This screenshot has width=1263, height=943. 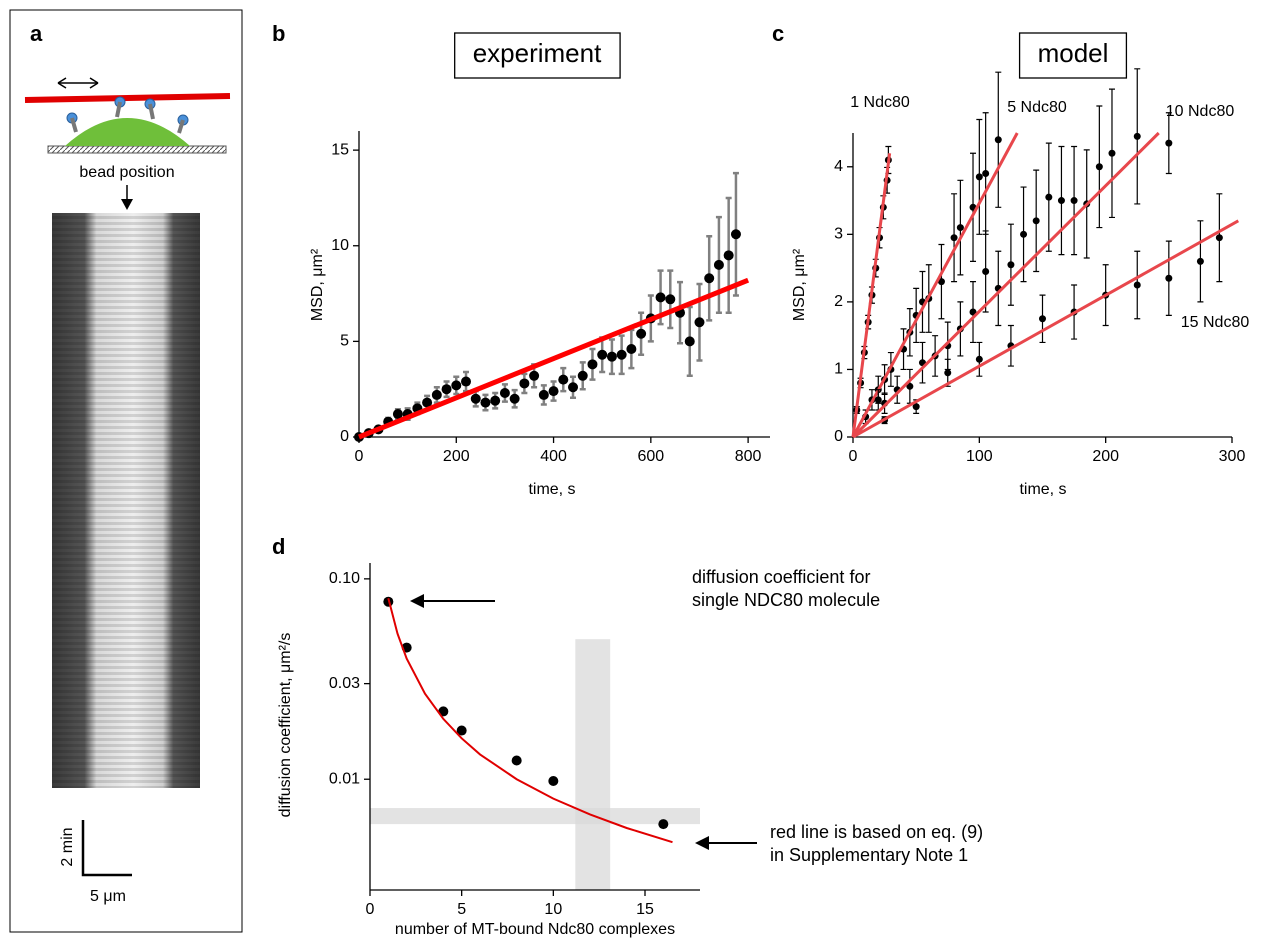 What do you see at coordinates (593, 764) in the screenshot?
I see `shaded-region` at bounding box center [593, 764].